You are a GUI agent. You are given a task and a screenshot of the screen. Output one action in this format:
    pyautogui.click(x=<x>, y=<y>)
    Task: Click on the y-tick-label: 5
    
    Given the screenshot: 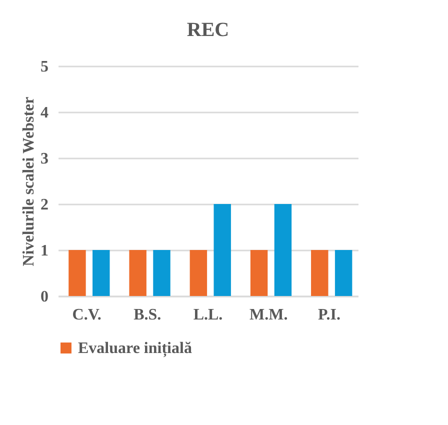 What is the action you would take?
    pyautogui.click(x=44, y=67)
    